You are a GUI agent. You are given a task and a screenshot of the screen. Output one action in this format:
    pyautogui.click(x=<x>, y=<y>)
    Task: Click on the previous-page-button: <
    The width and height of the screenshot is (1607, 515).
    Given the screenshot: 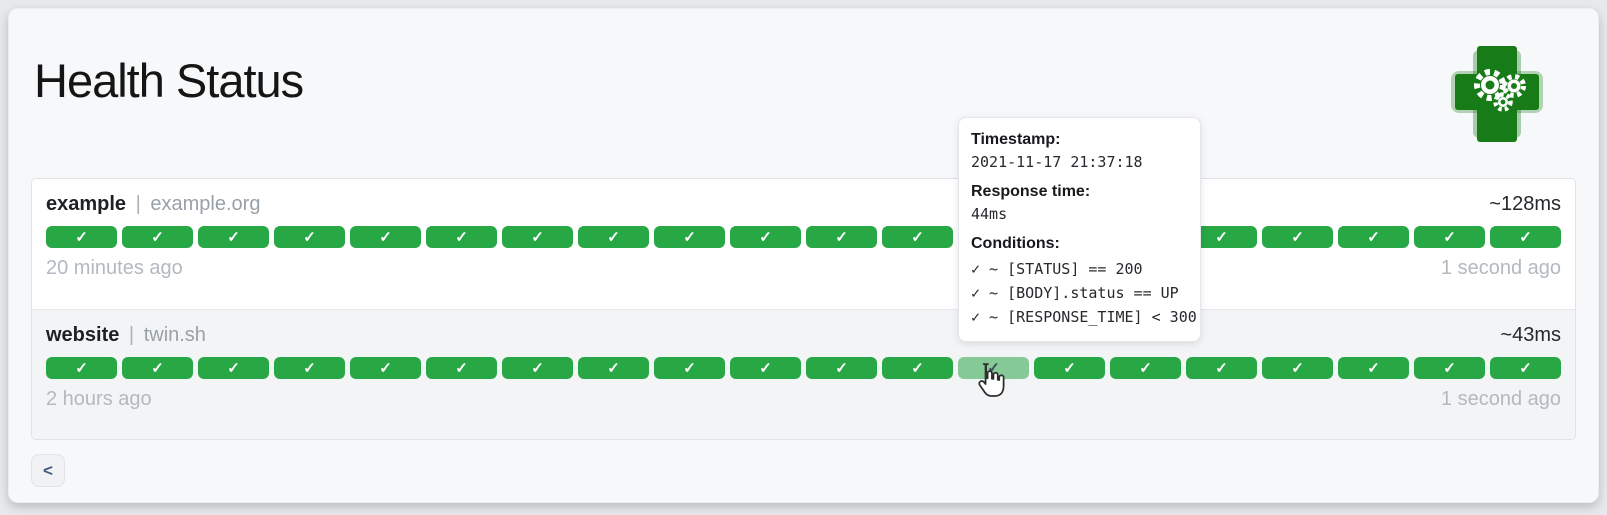 What is the action you would take?
    pyautogui.click(x=48, y=470)
    